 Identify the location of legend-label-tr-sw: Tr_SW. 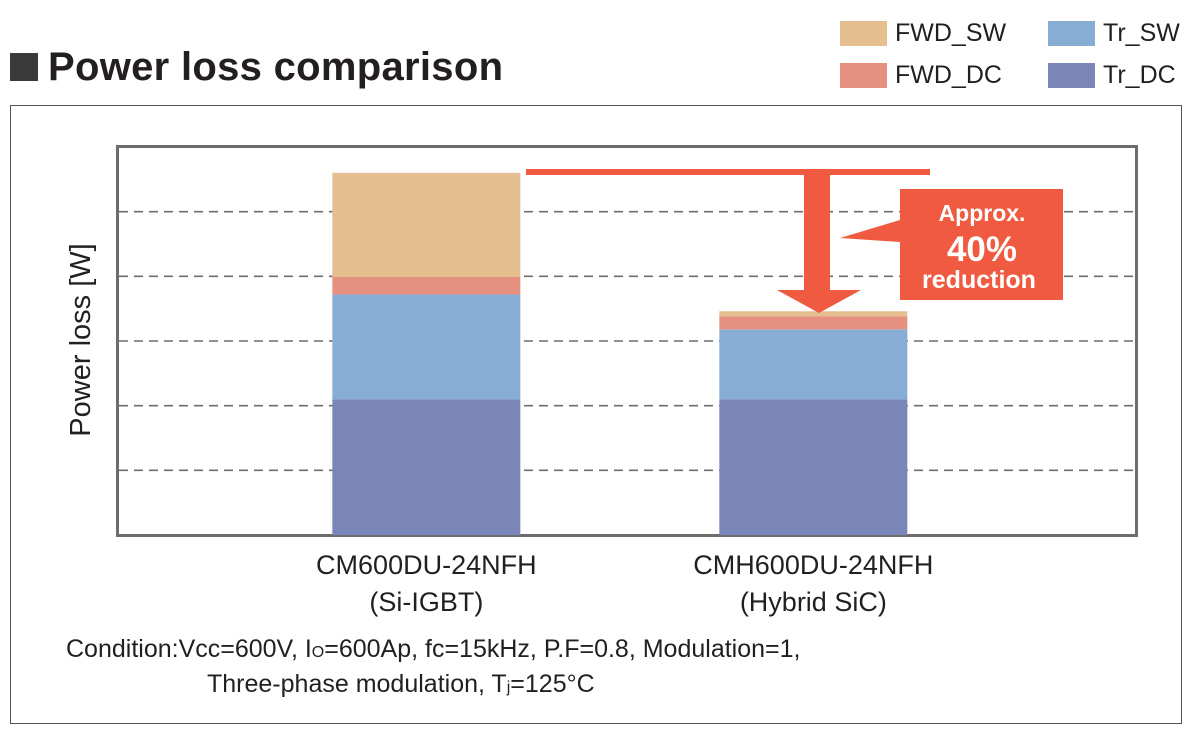
(1141, 32).